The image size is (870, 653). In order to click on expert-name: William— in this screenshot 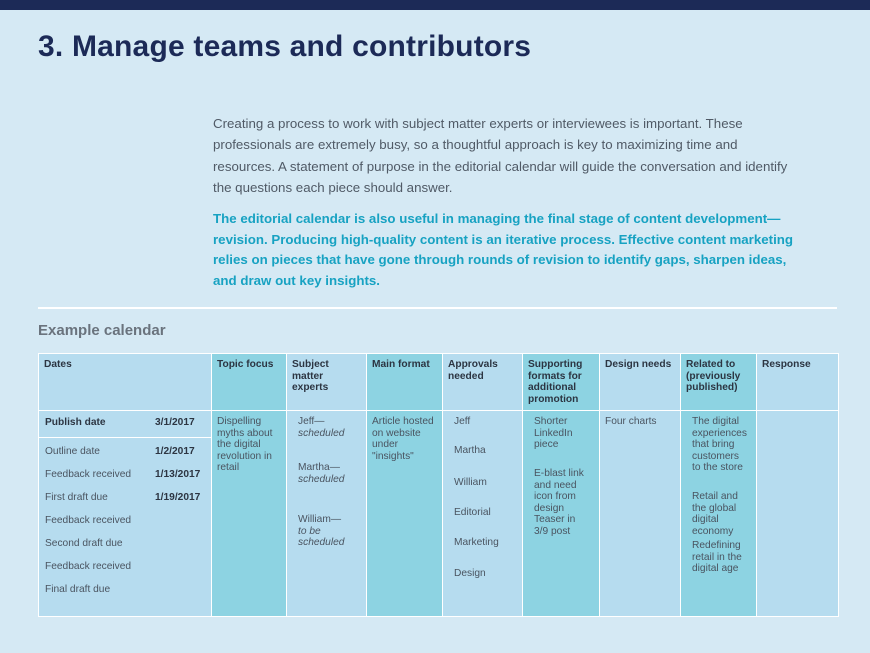, I will do `click(320, 519)`.